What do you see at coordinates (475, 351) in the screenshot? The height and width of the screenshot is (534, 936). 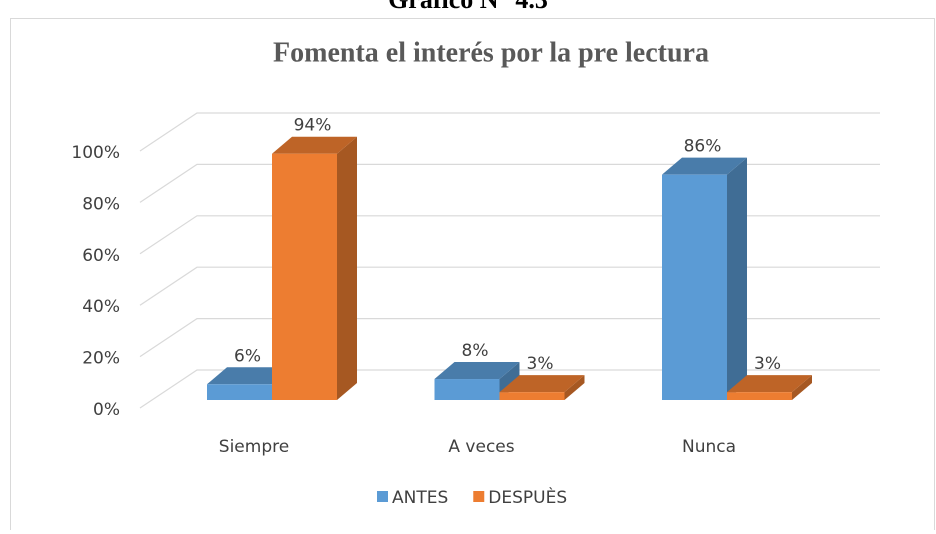 I see `value-label: 8%` at bounding box center [475, 351].